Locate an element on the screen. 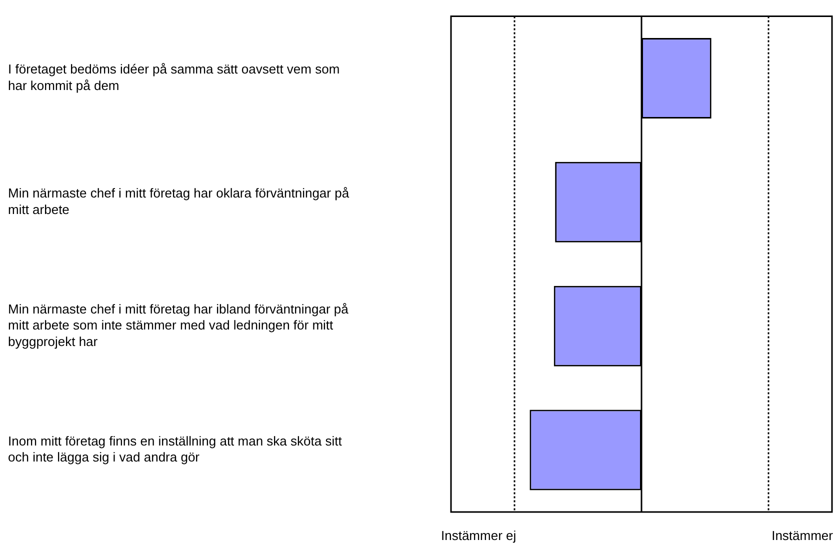  text: Instämmer is located at coordinates (803, 536).